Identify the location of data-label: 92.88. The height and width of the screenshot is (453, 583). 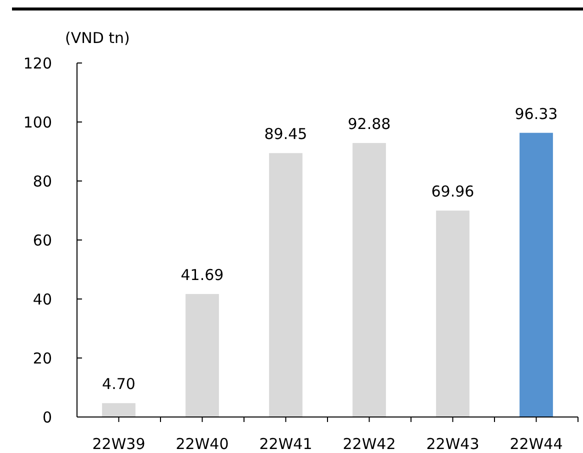
(369, 124).